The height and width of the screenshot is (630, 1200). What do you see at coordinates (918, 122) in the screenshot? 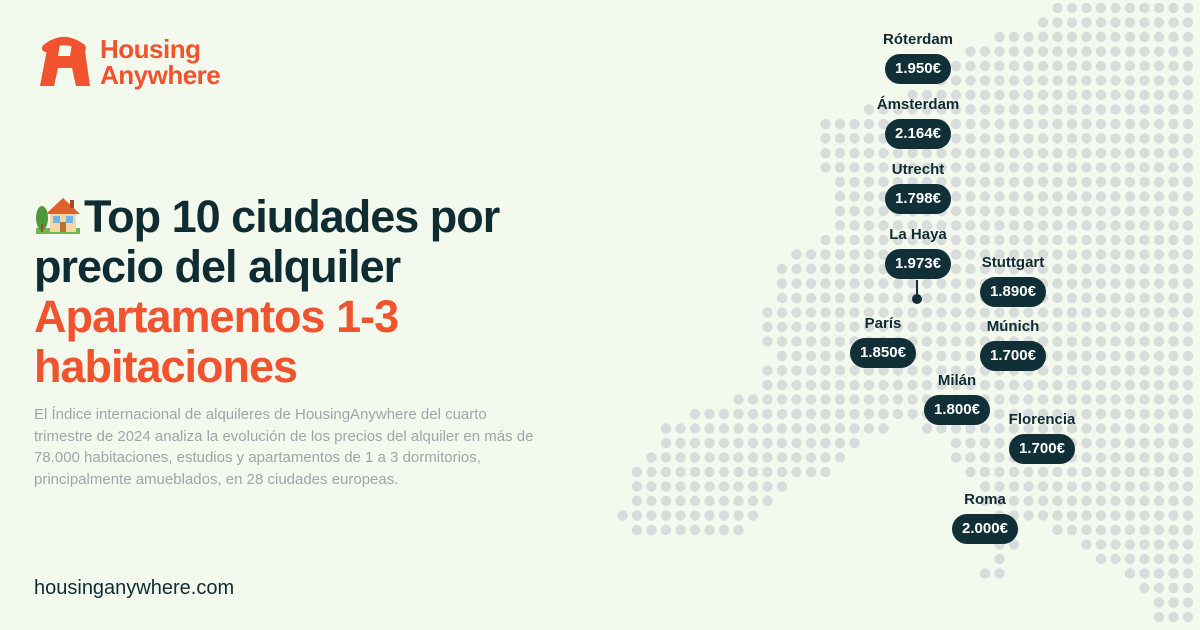
I see `city-label-amsterdam: Ámsterdam 2.164€` at bounding box center [918, 122].